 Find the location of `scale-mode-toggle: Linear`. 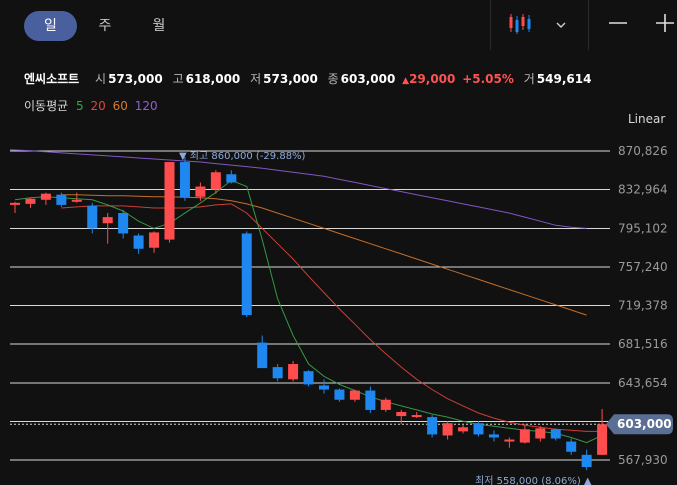

scale-mode-toggle: Linear is located at coordinates (647, 119).